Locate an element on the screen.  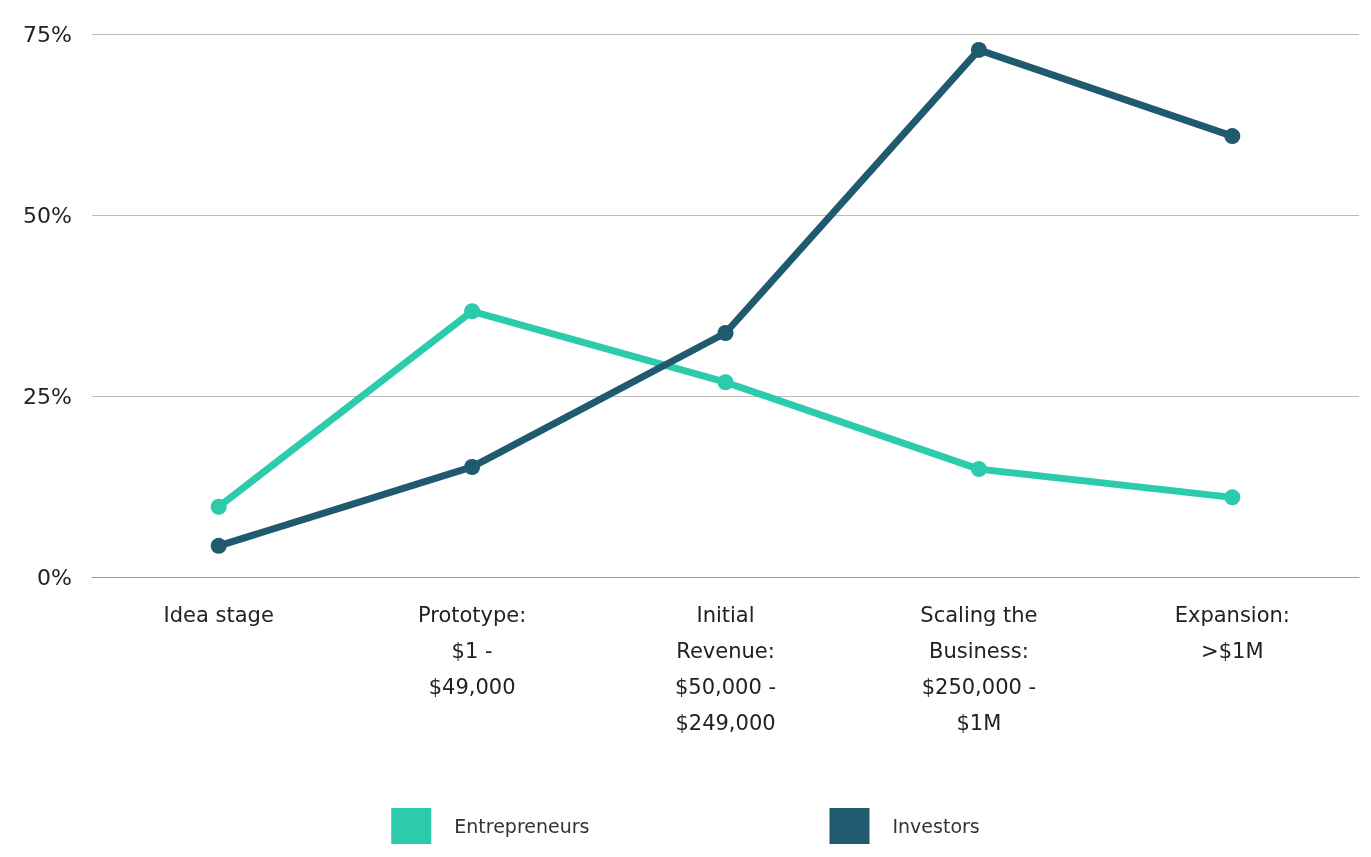
x-tick-label: Scaling the Business: $250,000 - $1M is located at coordinates (979, 669).